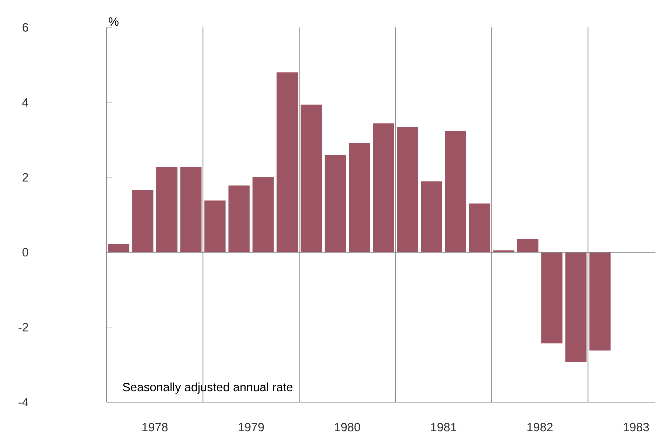  Describe the element at coordinates (444, 427) in the screenshot. I see `x-tick-label: 1981` at that location.